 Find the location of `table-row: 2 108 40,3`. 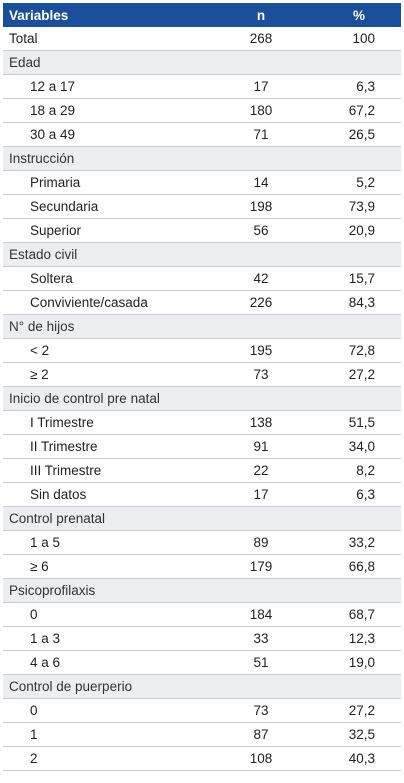

table-row: 2 108 40,3 is located at coordinates (202, 758).